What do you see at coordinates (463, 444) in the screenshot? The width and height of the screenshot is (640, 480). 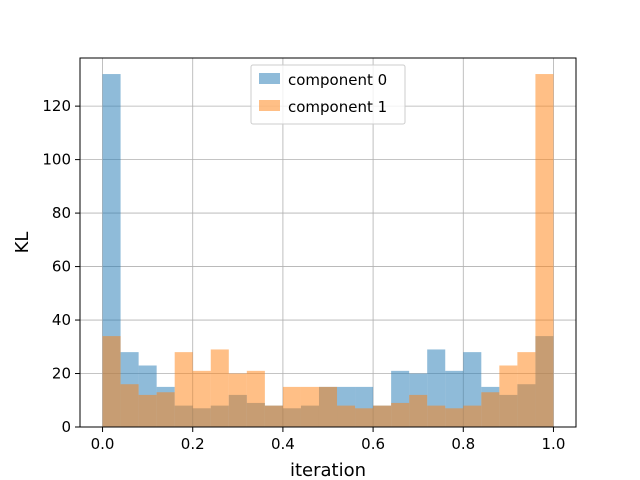 I see `x-tick-label: 0.8` at bounding box center [463, 444].